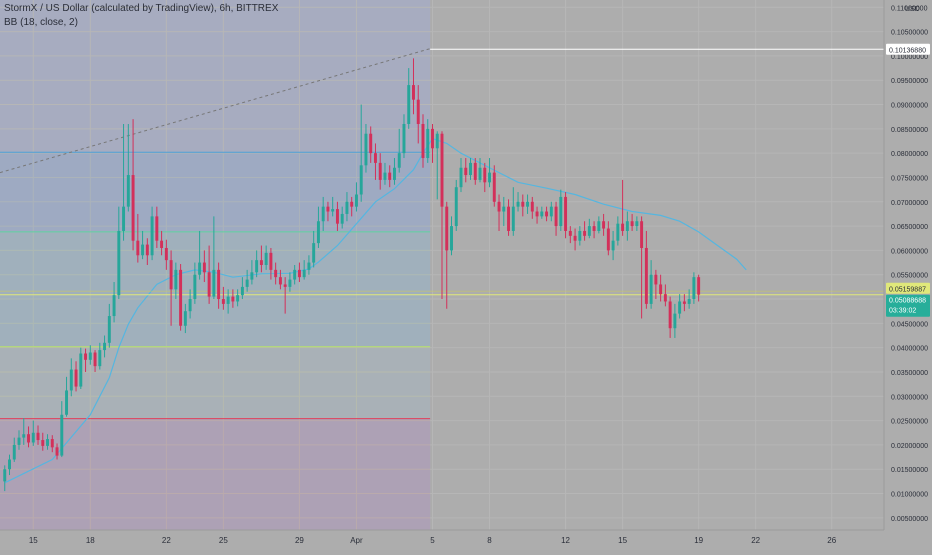  What do you see at coordinates (908, 49) in the screenshot?
I see `highlight-price-label-box` at bounding box center [908, 49].